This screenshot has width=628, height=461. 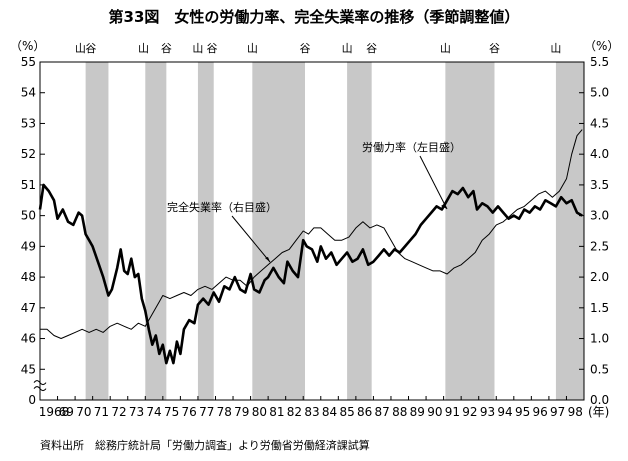 What do you see at coordinates (197, 48) in the screenshot?
I see `cycle-label-4: 山` at bounding box center [197, 48].